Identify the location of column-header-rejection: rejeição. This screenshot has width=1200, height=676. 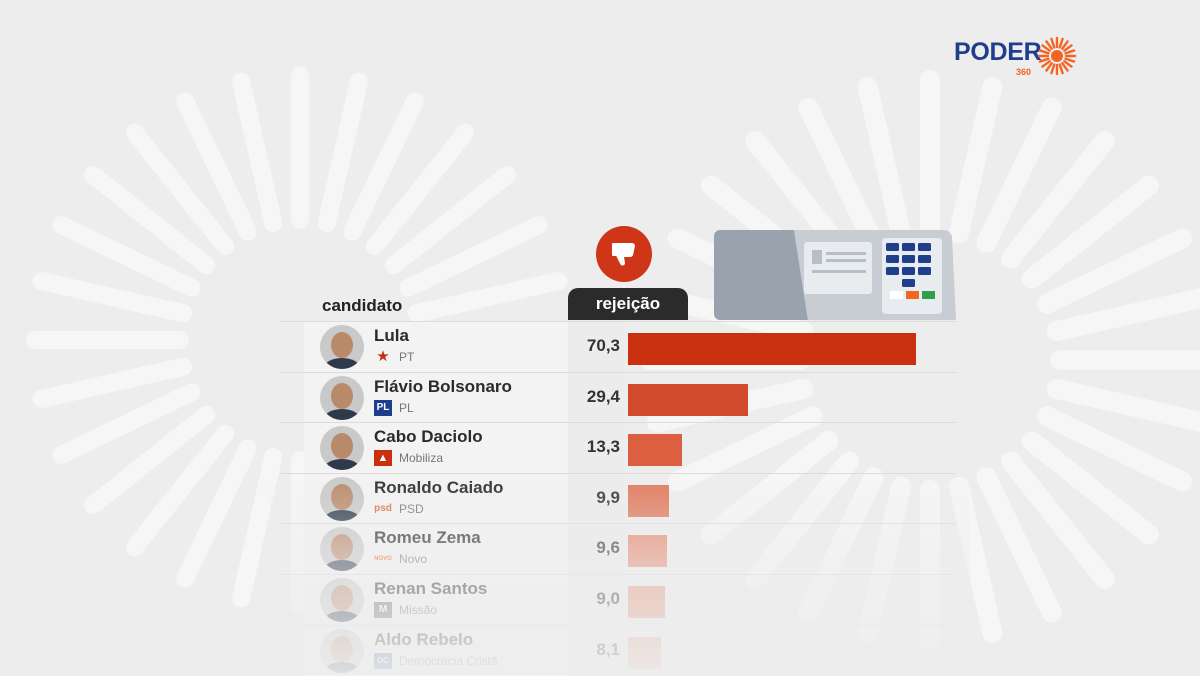
(628, 304).